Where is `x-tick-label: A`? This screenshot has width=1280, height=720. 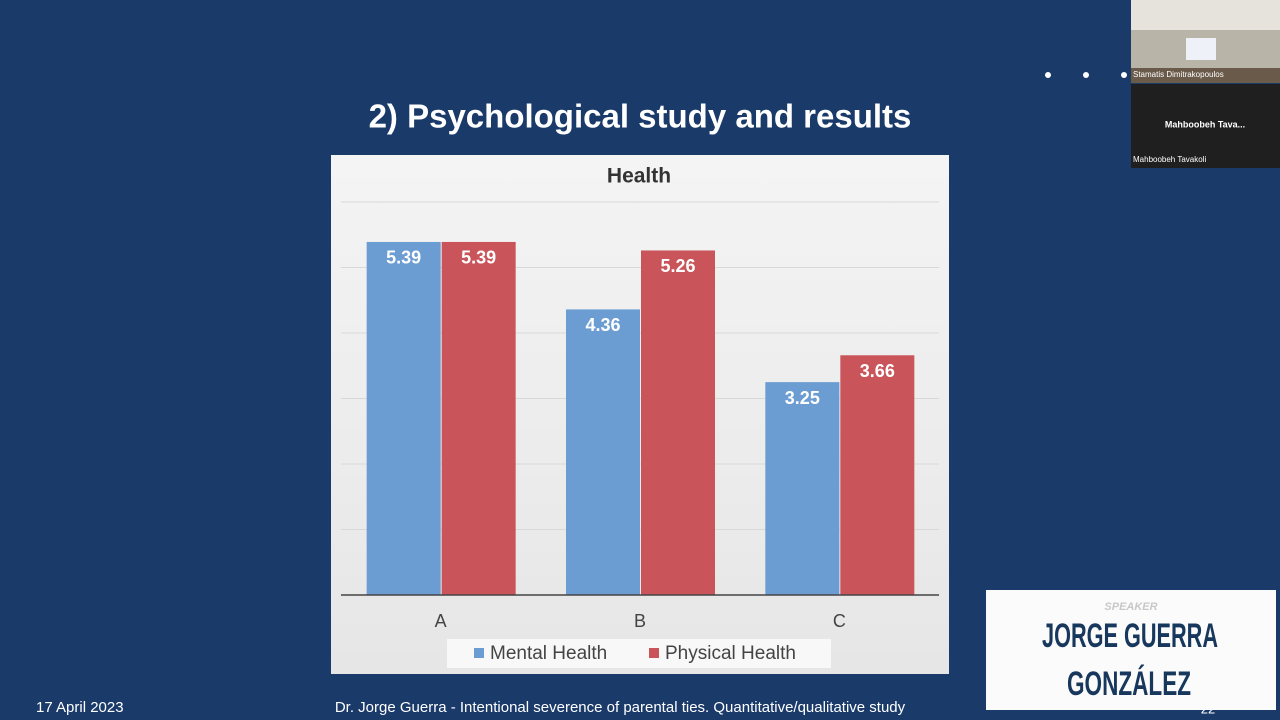
x-tick-label: A is located at coordinates (441, 621).